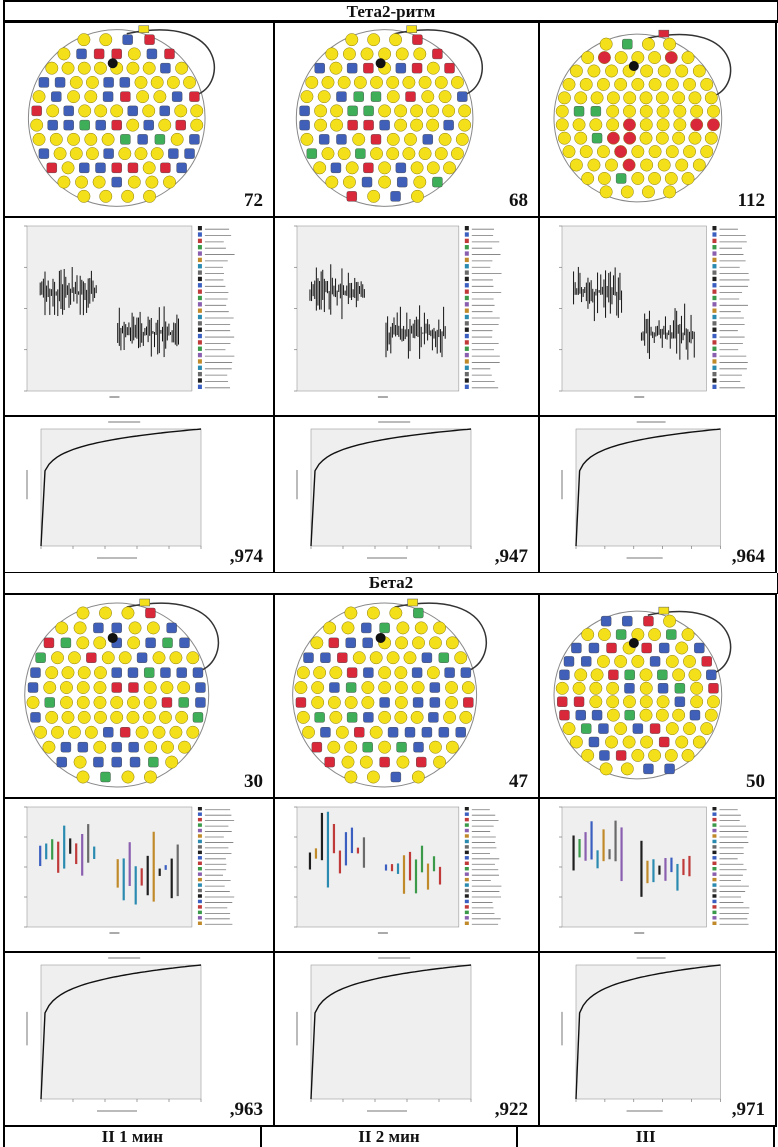 Image resolution: width=778 pixels, height=1147 pixels. I want to click on roc-curve, so click(121, 1032).